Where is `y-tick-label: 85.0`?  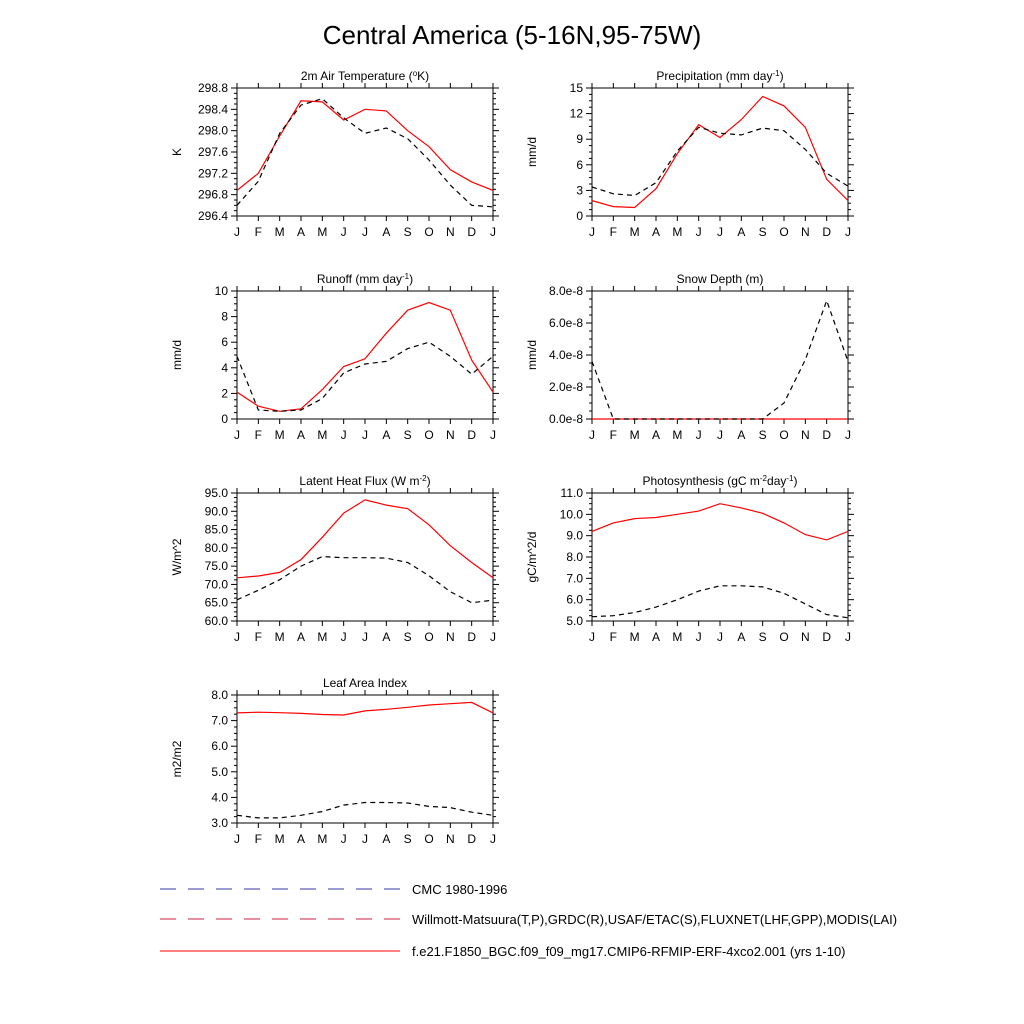
y-tick-label: 85.0 is located at coordinates (217, 530).